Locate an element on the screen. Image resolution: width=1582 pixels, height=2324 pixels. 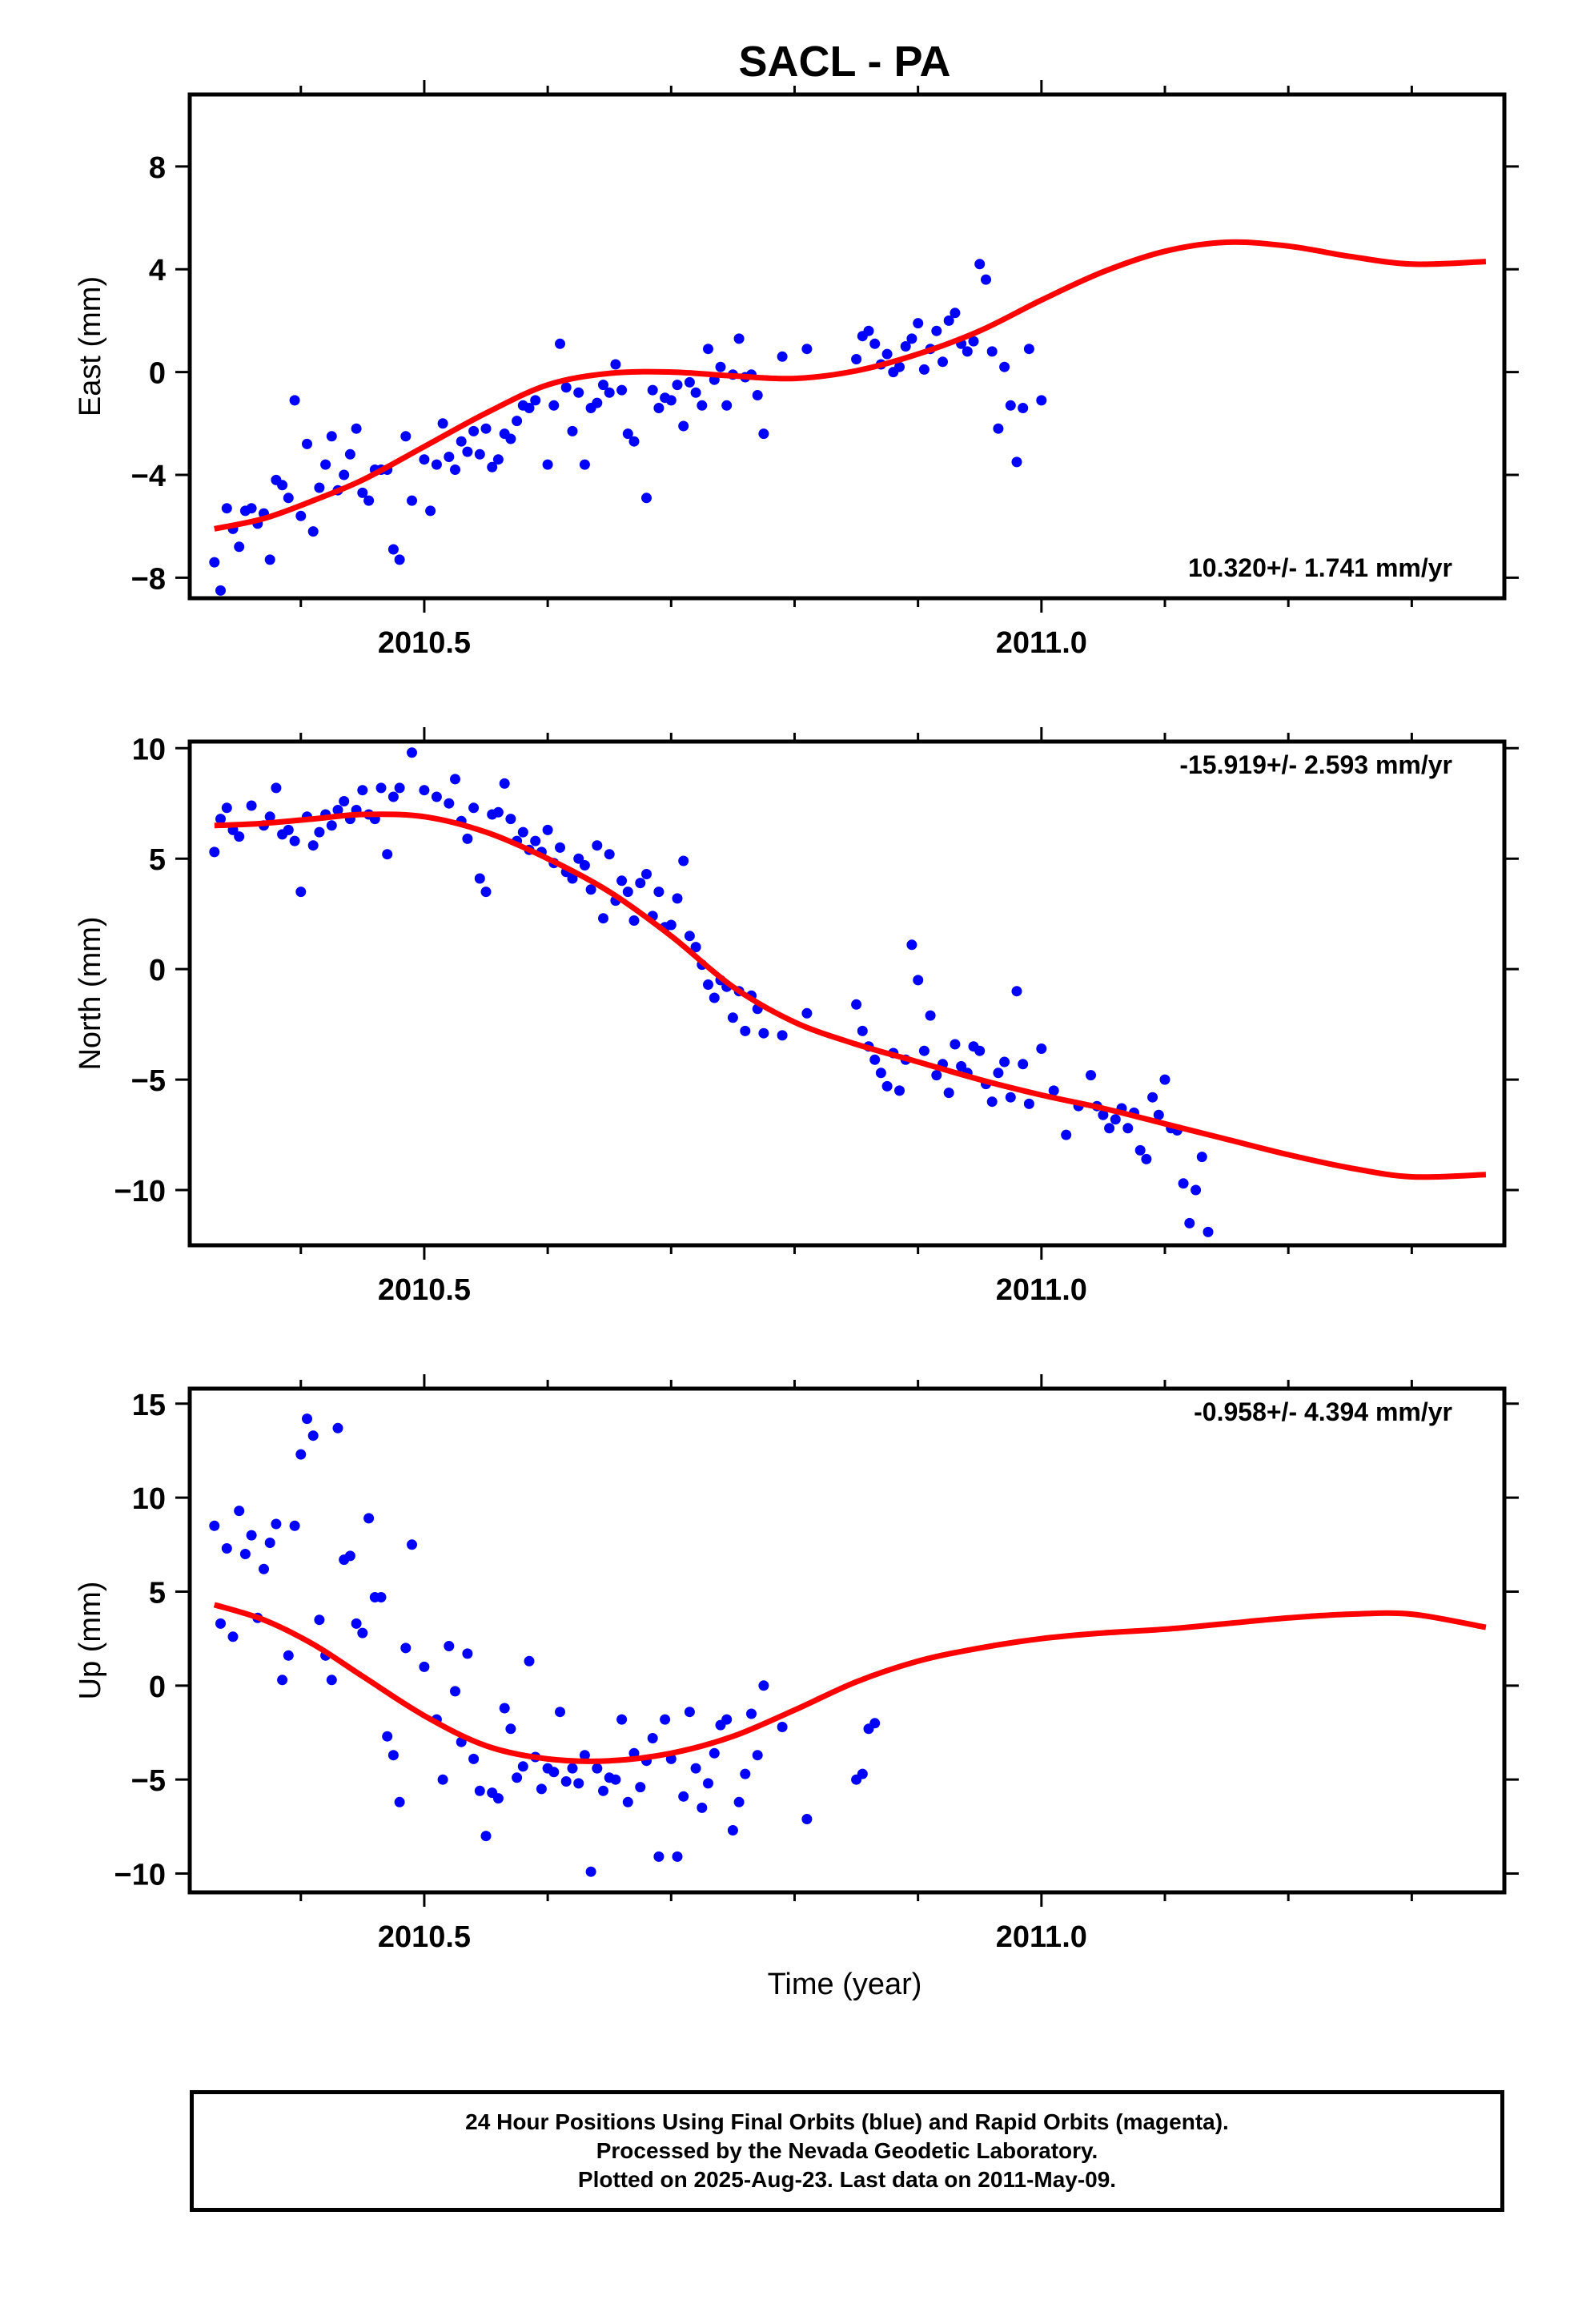
east-rate-label: 10.320+/- 1.741 mm/yr is located at coordinates (1320, 567).